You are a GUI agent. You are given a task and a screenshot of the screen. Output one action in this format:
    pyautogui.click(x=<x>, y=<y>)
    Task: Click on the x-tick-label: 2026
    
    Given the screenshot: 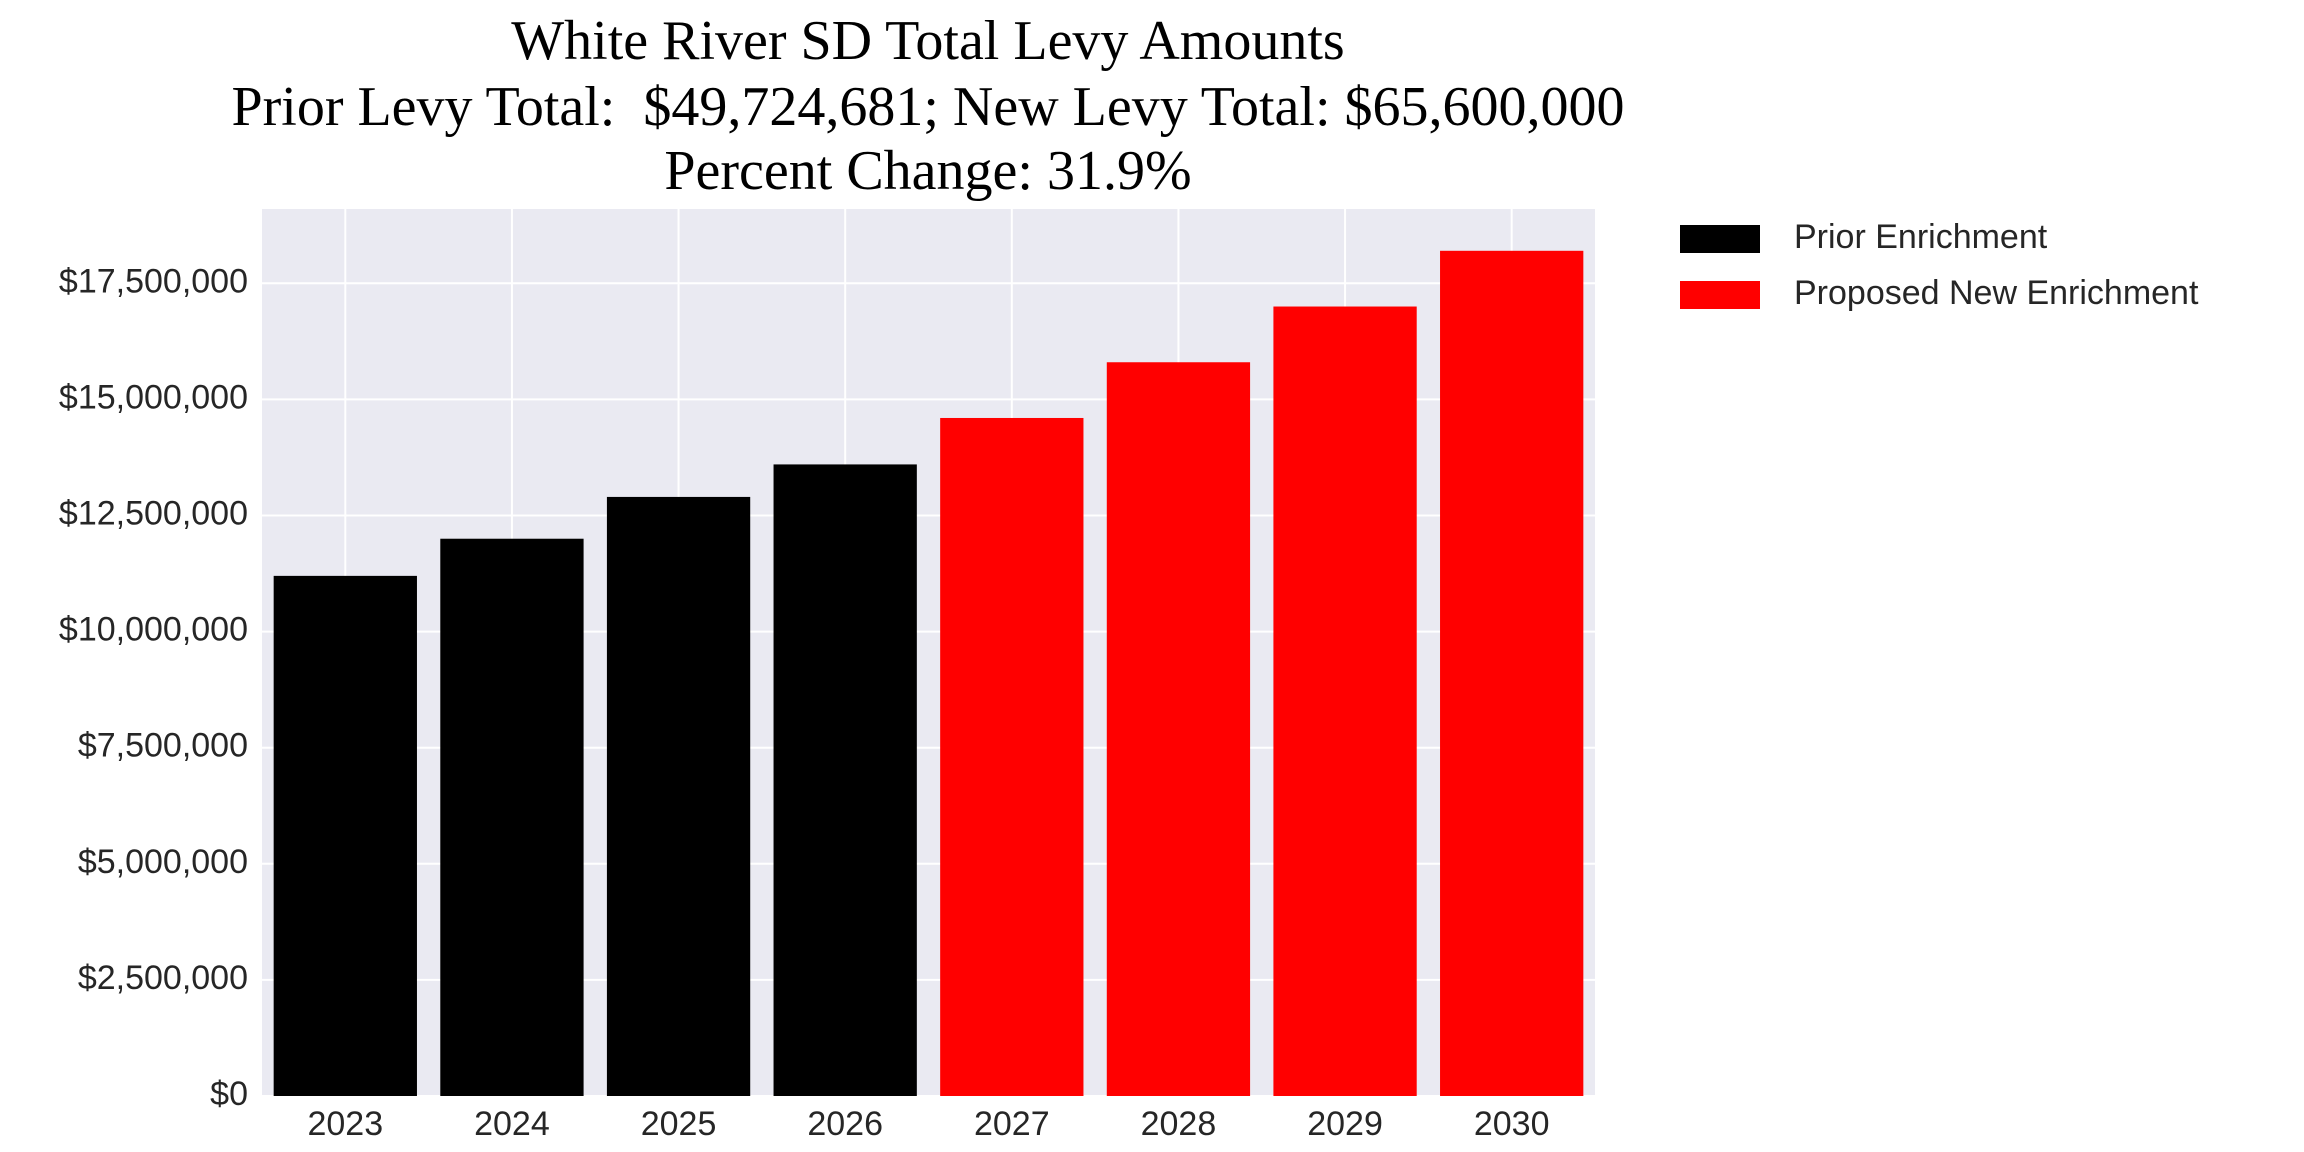 What is the action you would take?
    pyautogui.click(x=845, y=1124)
    